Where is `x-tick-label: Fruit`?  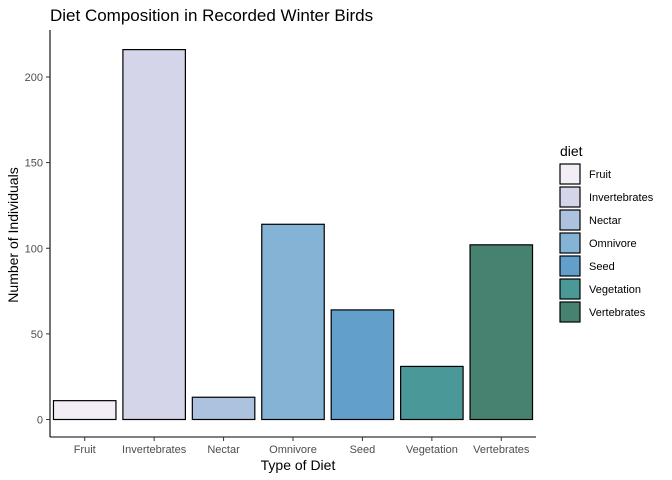 x-tick-label: Fruit is located at coordinates (85, 450).